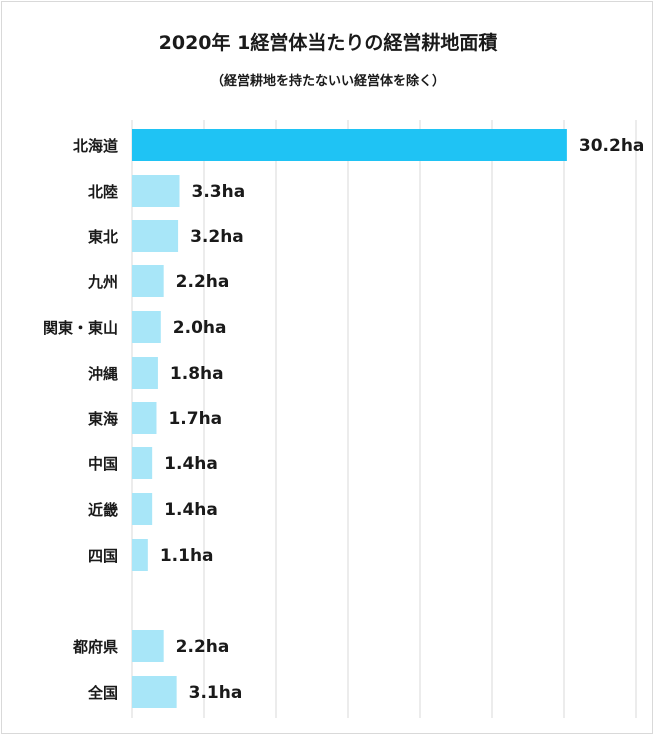 The width and height of the screenshot is (656, 737). I want to click on chart-title: 2020年 1経営体当たりの経営耕地面積, so click(328, 43).